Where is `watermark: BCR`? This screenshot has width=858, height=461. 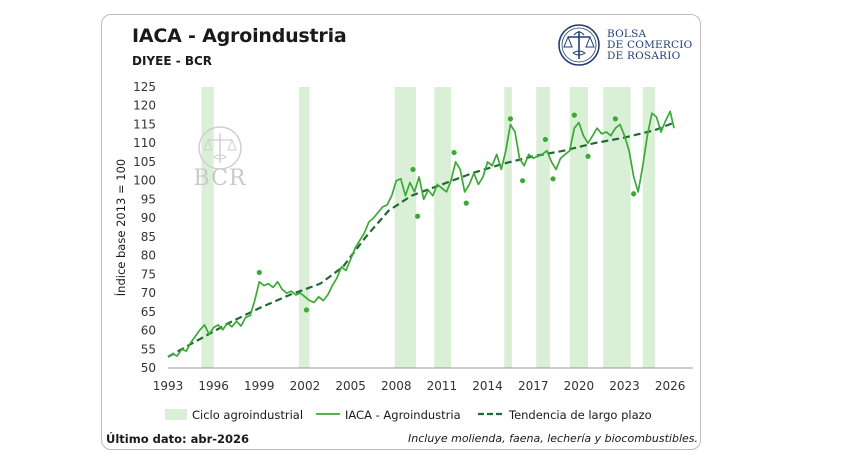
watermark: BCR is located at coordinates (220, 158).